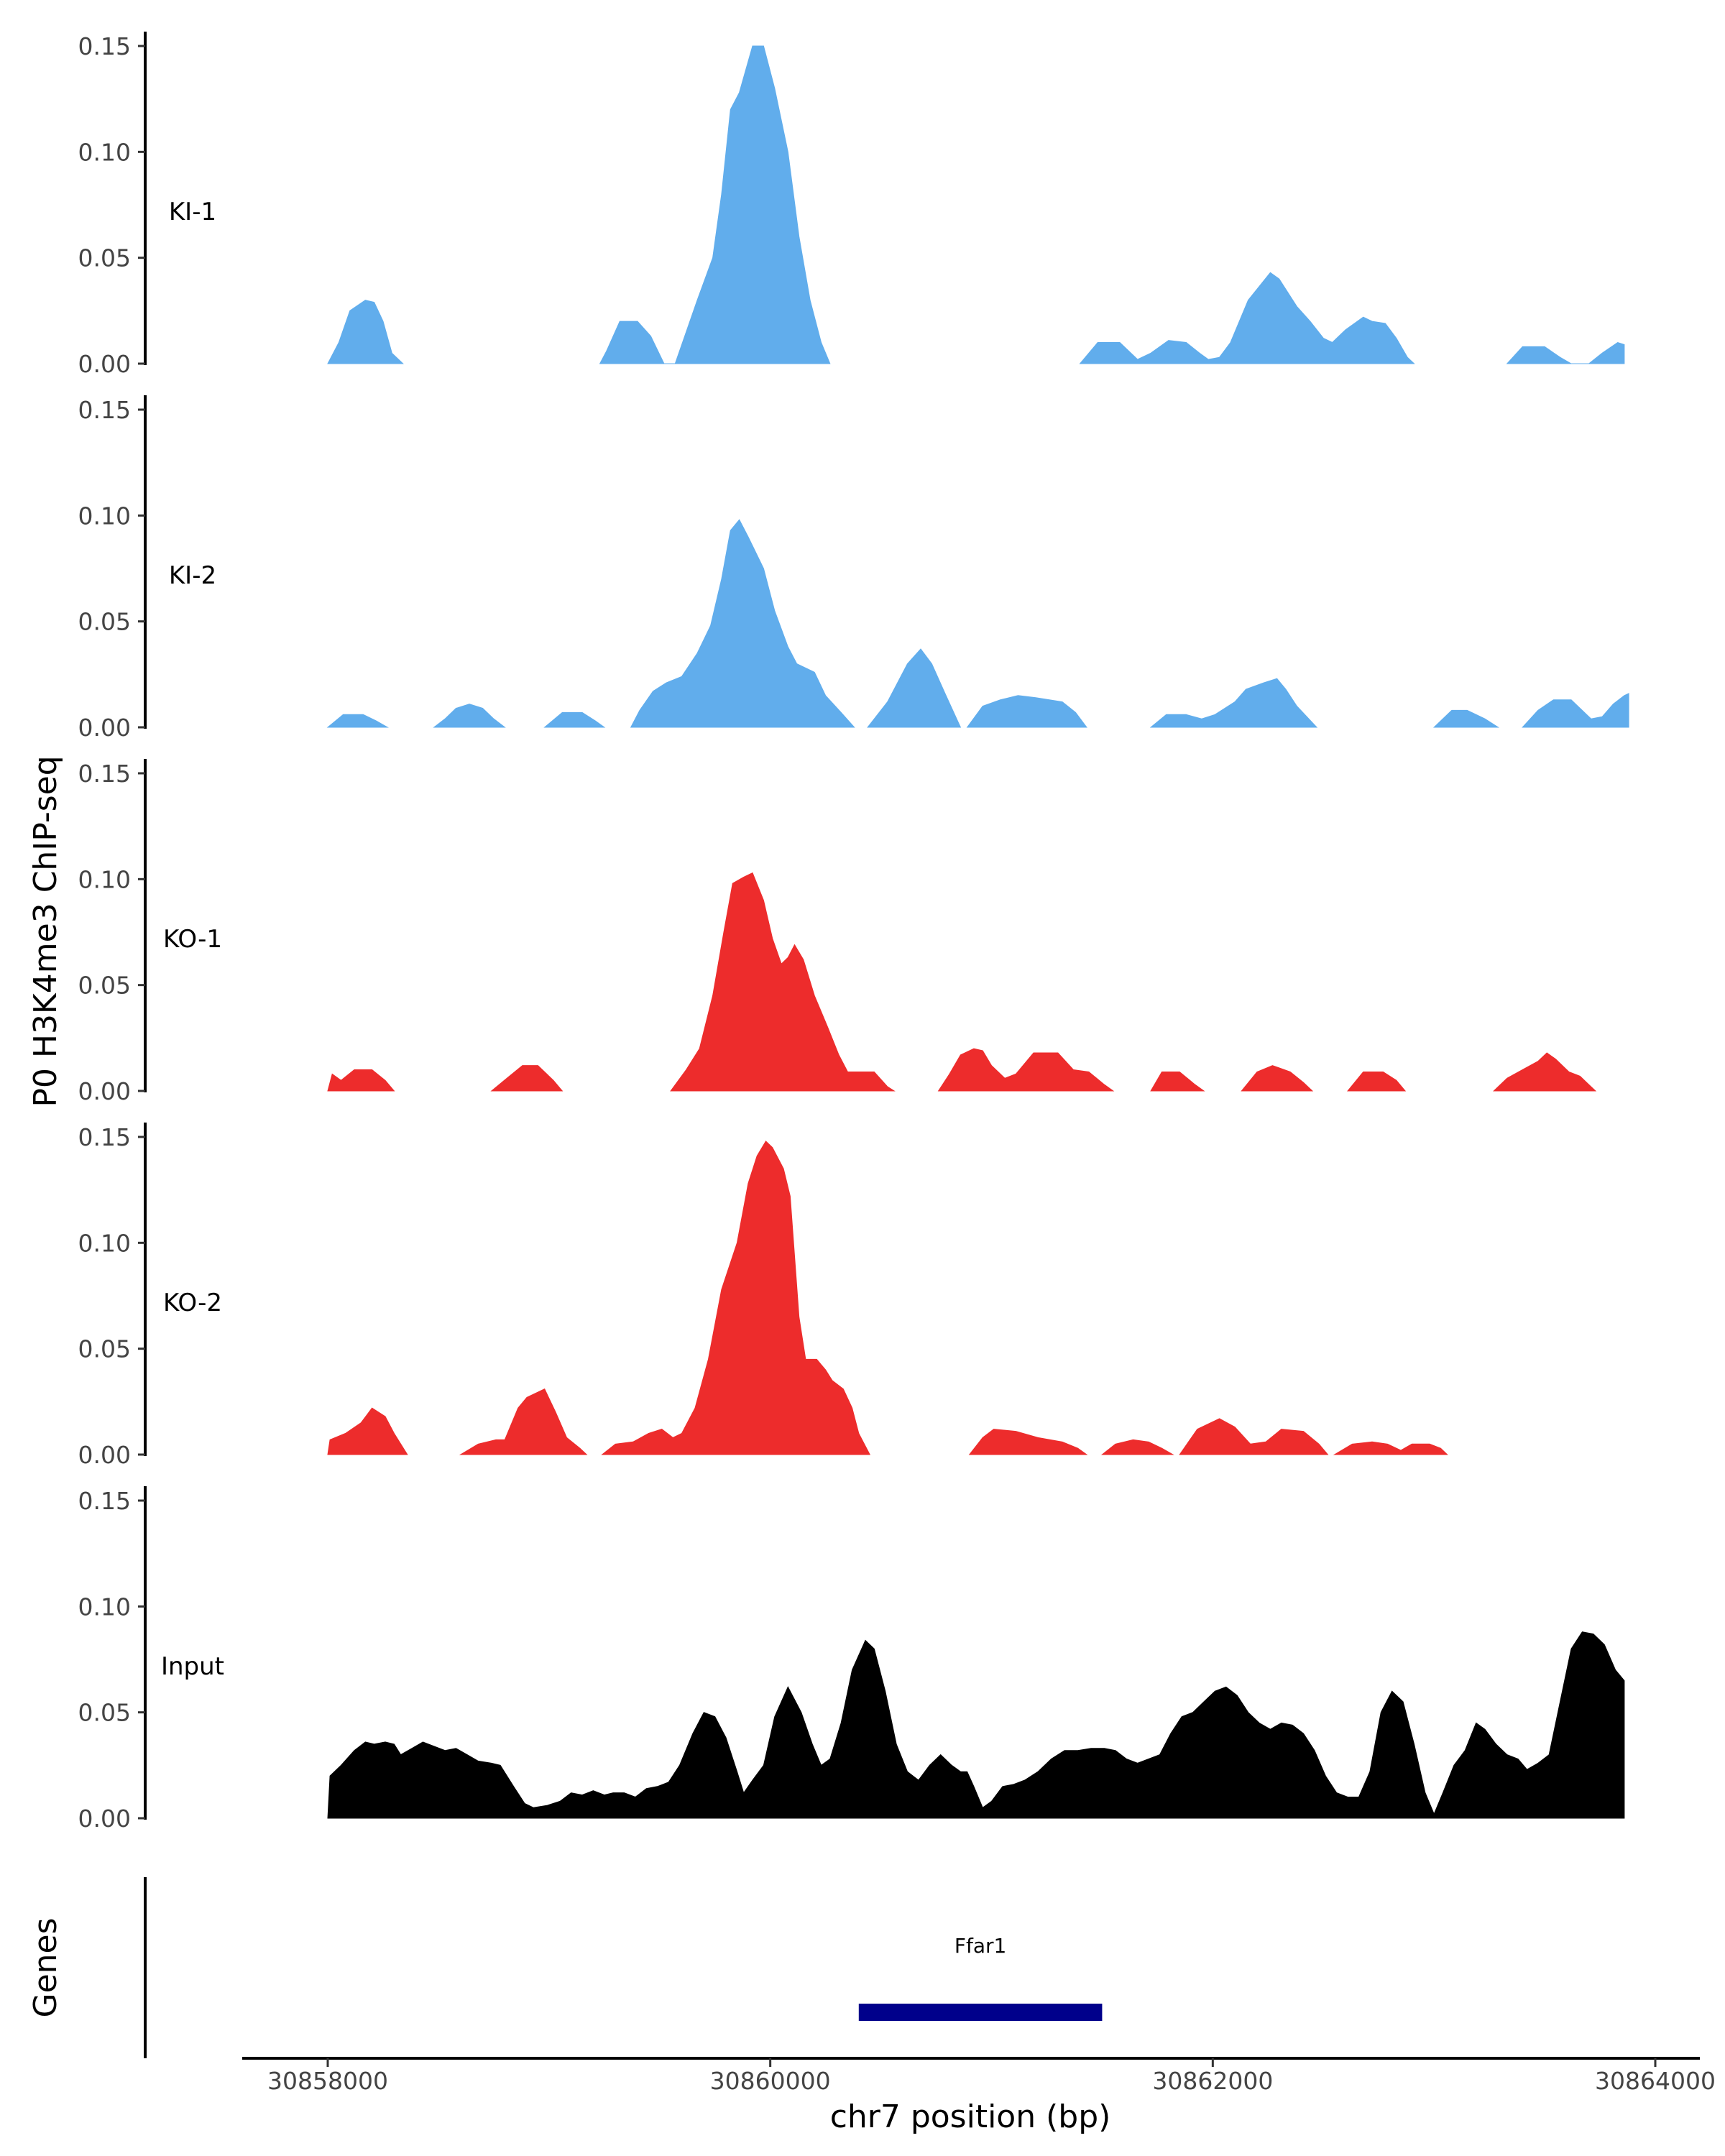  I want to click on track-label: KI-1, so click(192, 212).